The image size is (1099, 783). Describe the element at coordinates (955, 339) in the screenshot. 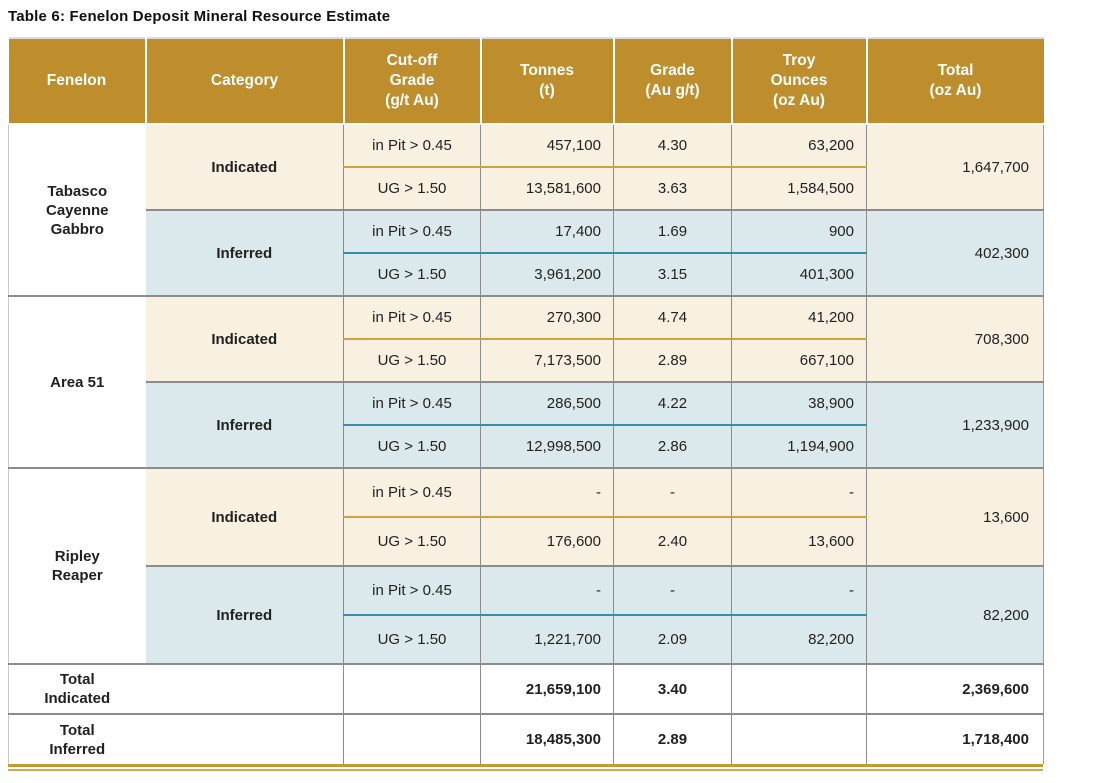

I see `group-total-cell: 708,300` at that location.